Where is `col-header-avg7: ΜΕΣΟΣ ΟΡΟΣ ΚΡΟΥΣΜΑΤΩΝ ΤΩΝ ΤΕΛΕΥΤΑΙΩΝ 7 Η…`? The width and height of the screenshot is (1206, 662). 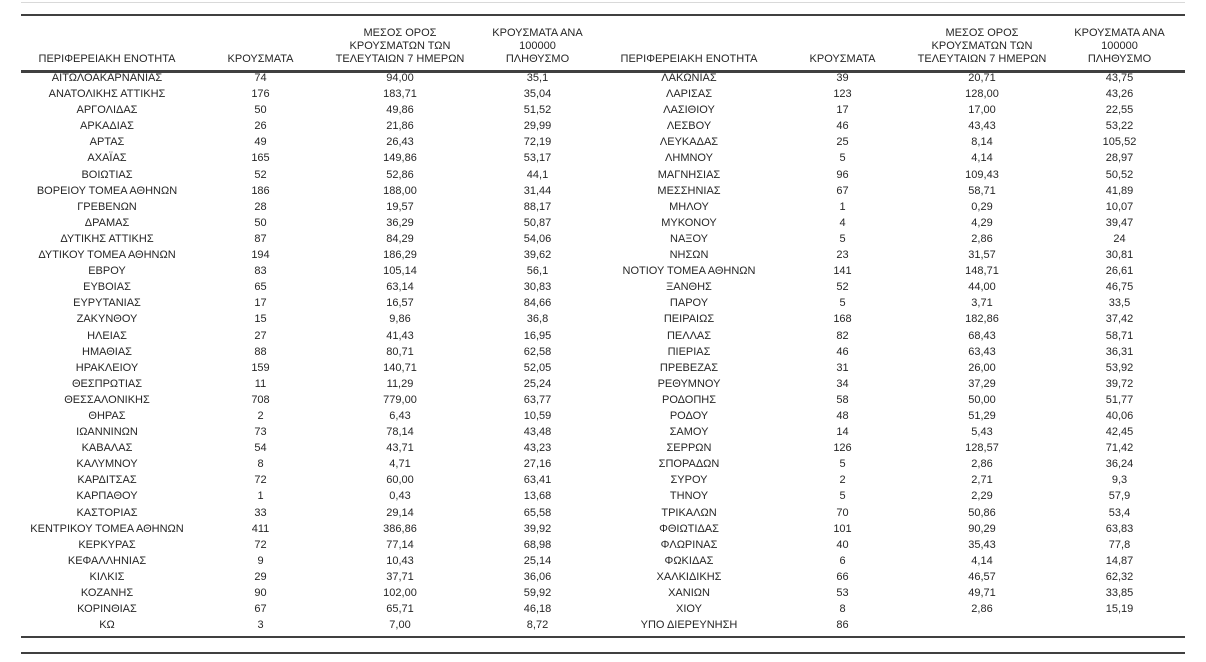
col-header-avg7: ΜΕΣΟΣ ΟΡΟΣ ΚΡΟΥΣΜΑΤΩΝ ΤΩΝ ΤΕΛΕΥΤΑΙΩΝ 7 Η… is located at coordinates (400, 46).